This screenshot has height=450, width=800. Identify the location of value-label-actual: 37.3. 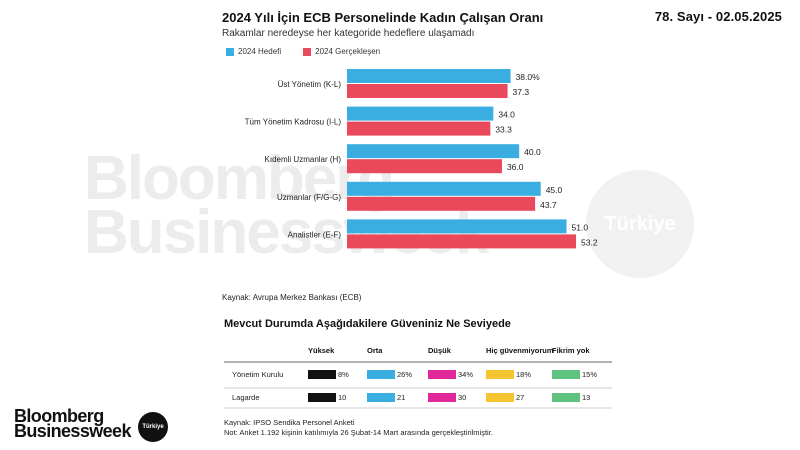
(521, 92).